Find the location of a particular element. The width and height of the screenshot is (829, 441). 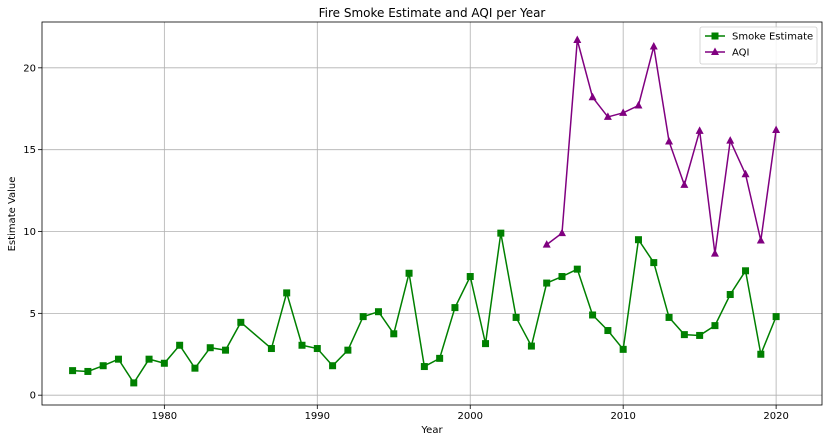

y-tick-label: 15 is located at coordinates (29, 150).